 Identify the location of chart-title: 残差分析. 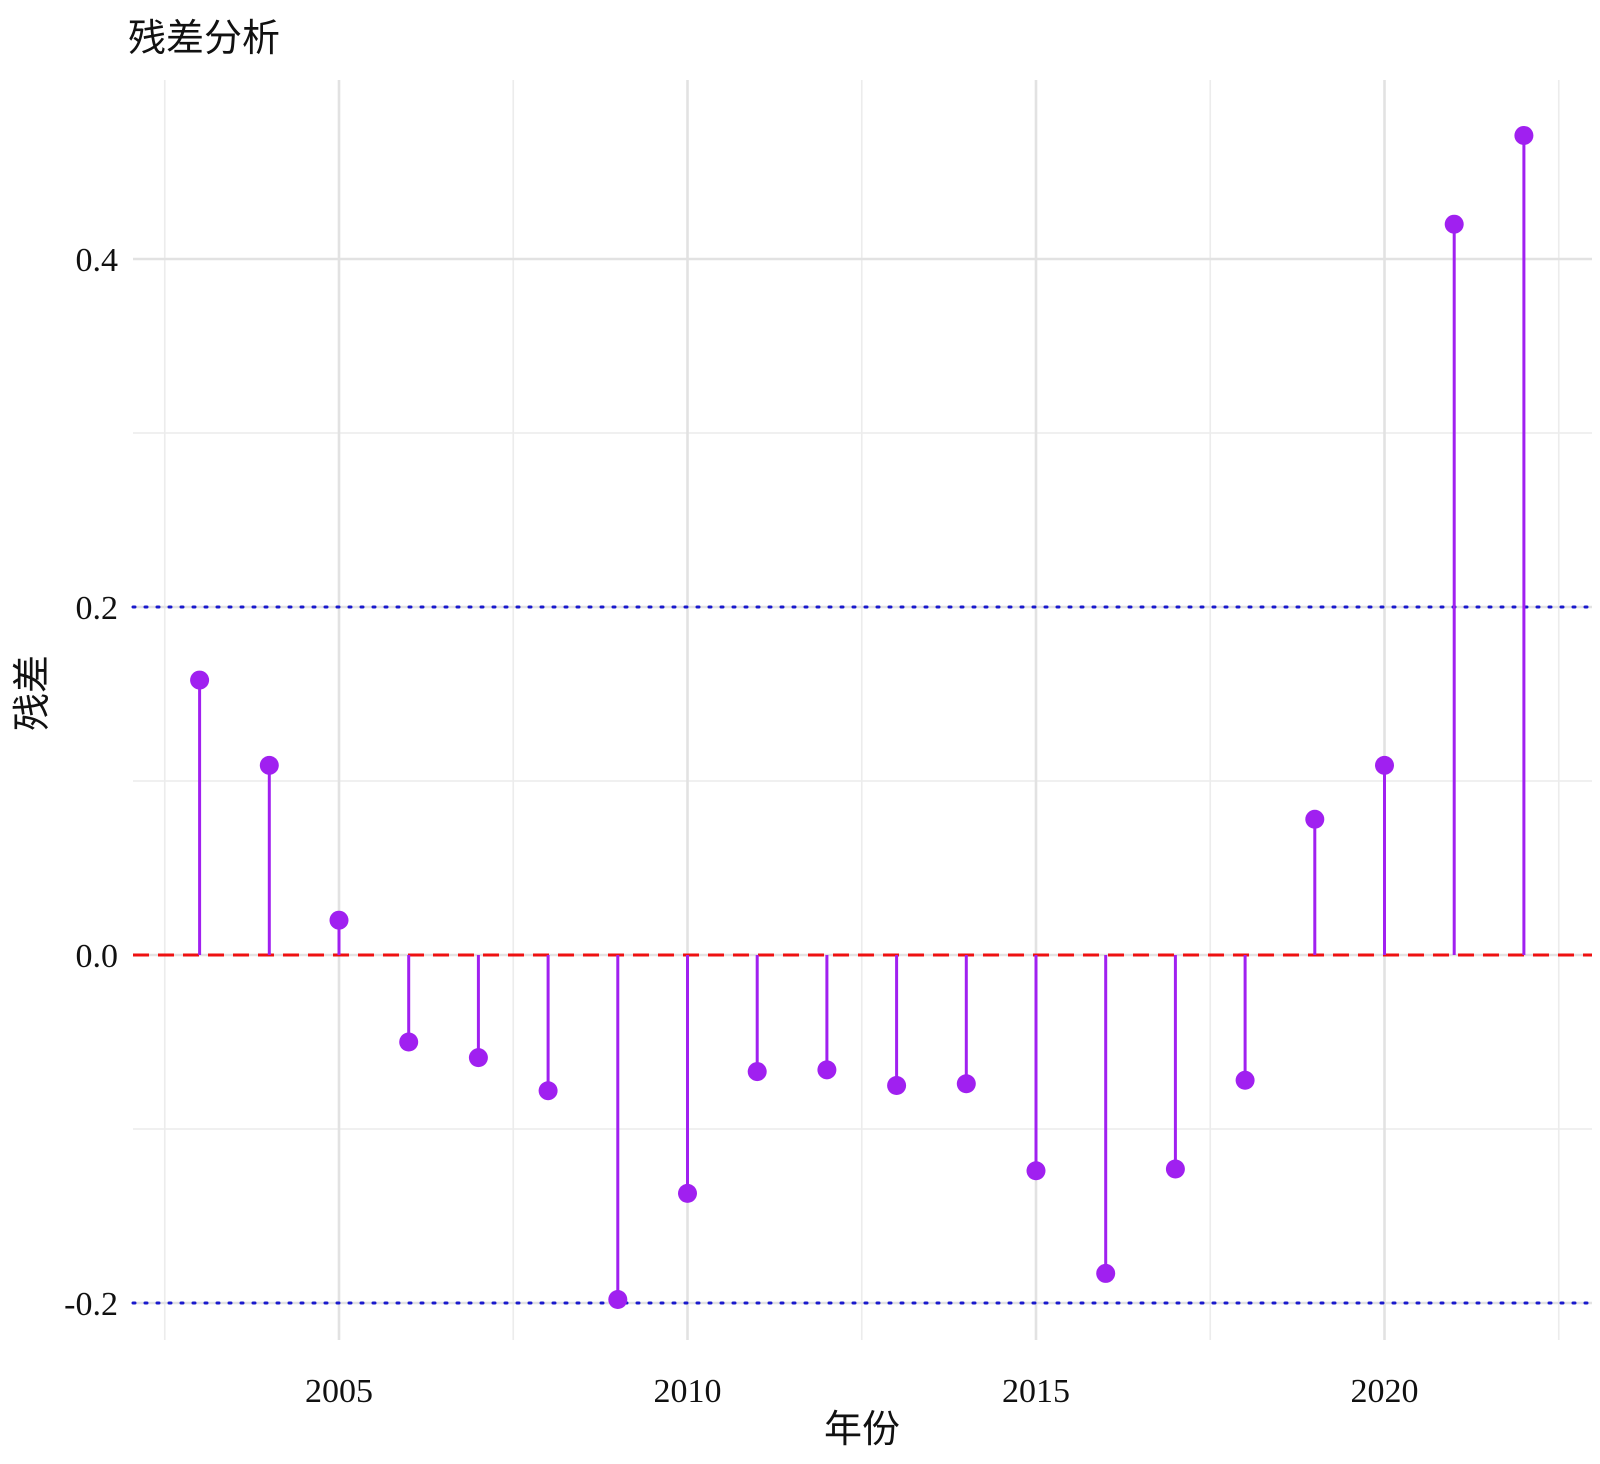
(204, 38).